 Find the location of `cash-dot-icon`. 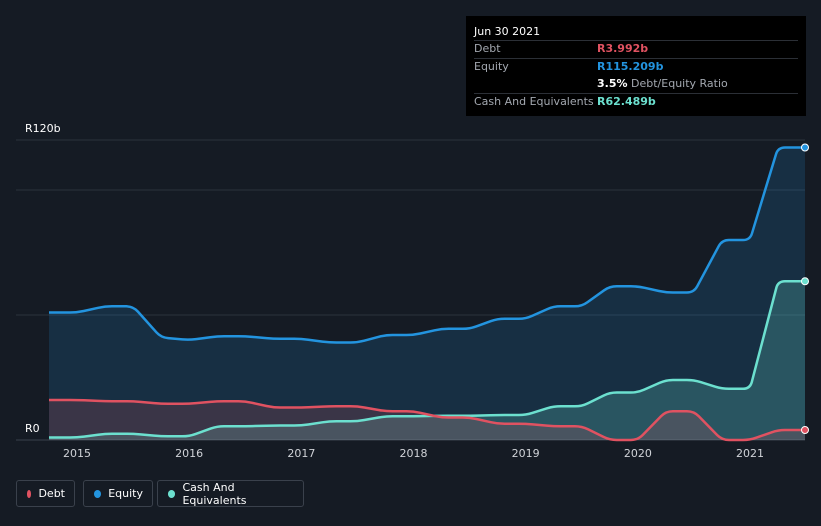

cash-dot-icon is located at coordinates (172, 493).